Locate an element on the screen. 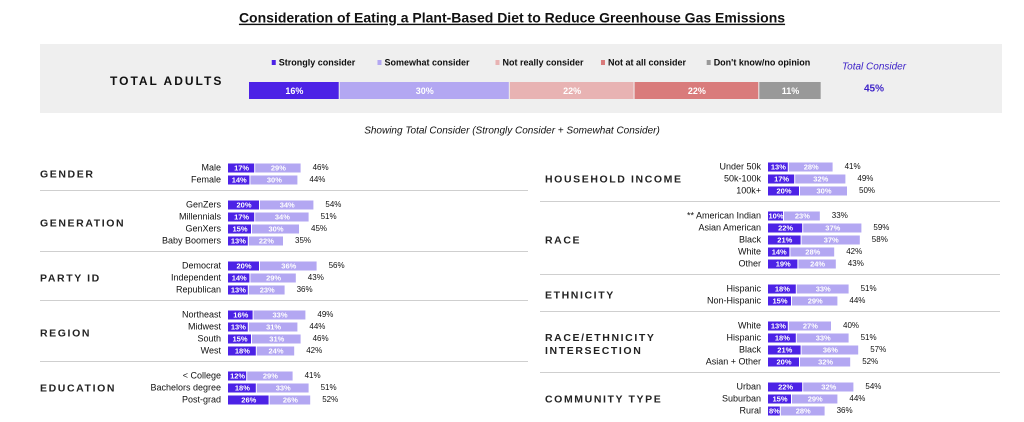 The width and height of the screenshot is (1024, 422). category-label: Northeast is located at coordinates (202, 314).